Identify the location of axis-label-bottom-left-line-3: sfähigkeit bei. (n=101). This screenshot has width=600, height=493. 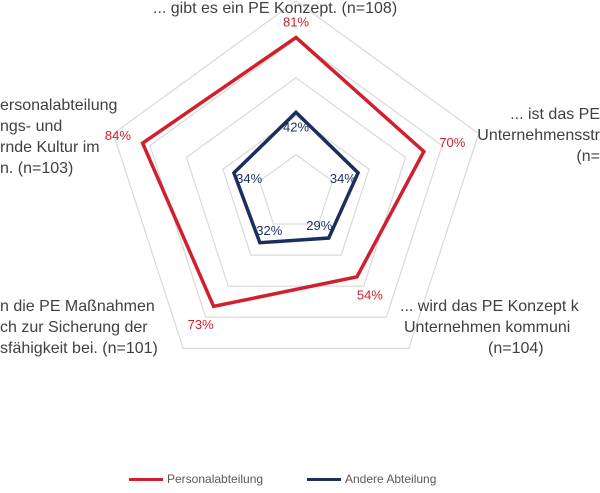
(79, 348).